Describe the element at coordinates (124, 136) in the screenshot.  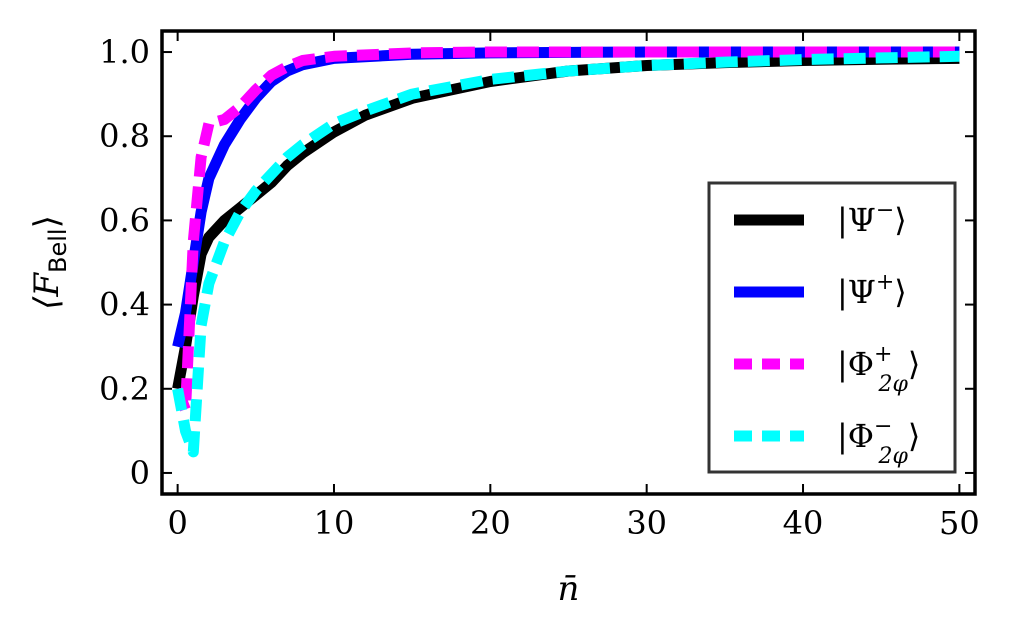
I see `y-tick-label: 0.8` at that location.